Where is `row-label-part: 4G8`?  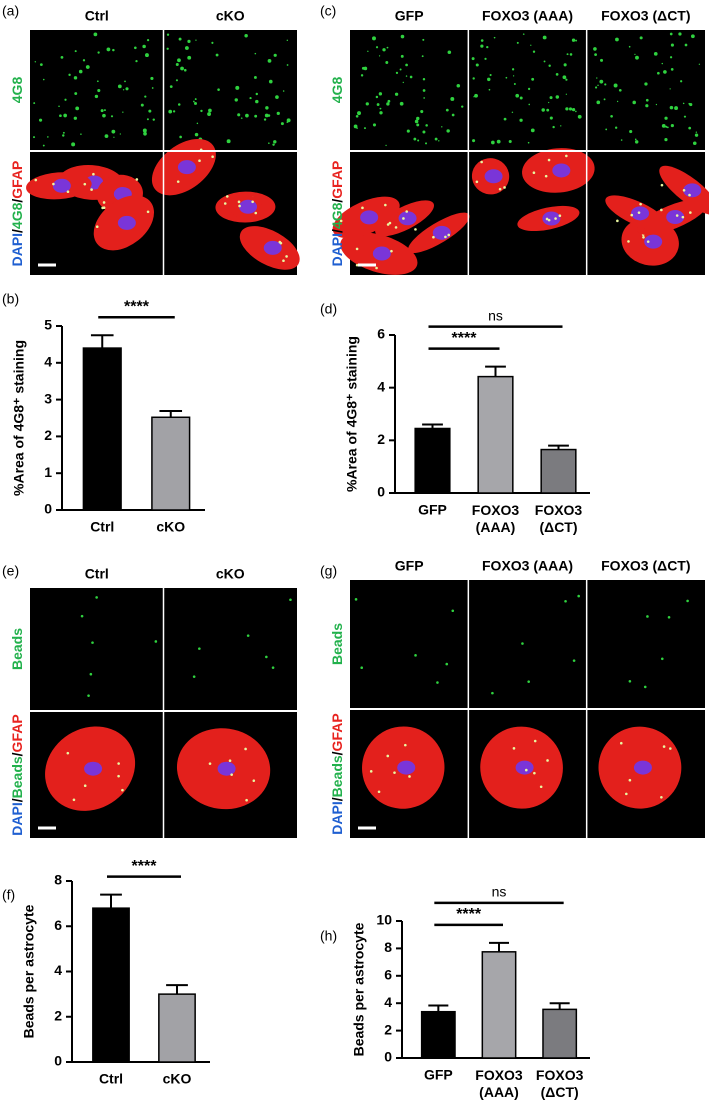
row-label-part: 4G8 is located at coordinates (17, 215).